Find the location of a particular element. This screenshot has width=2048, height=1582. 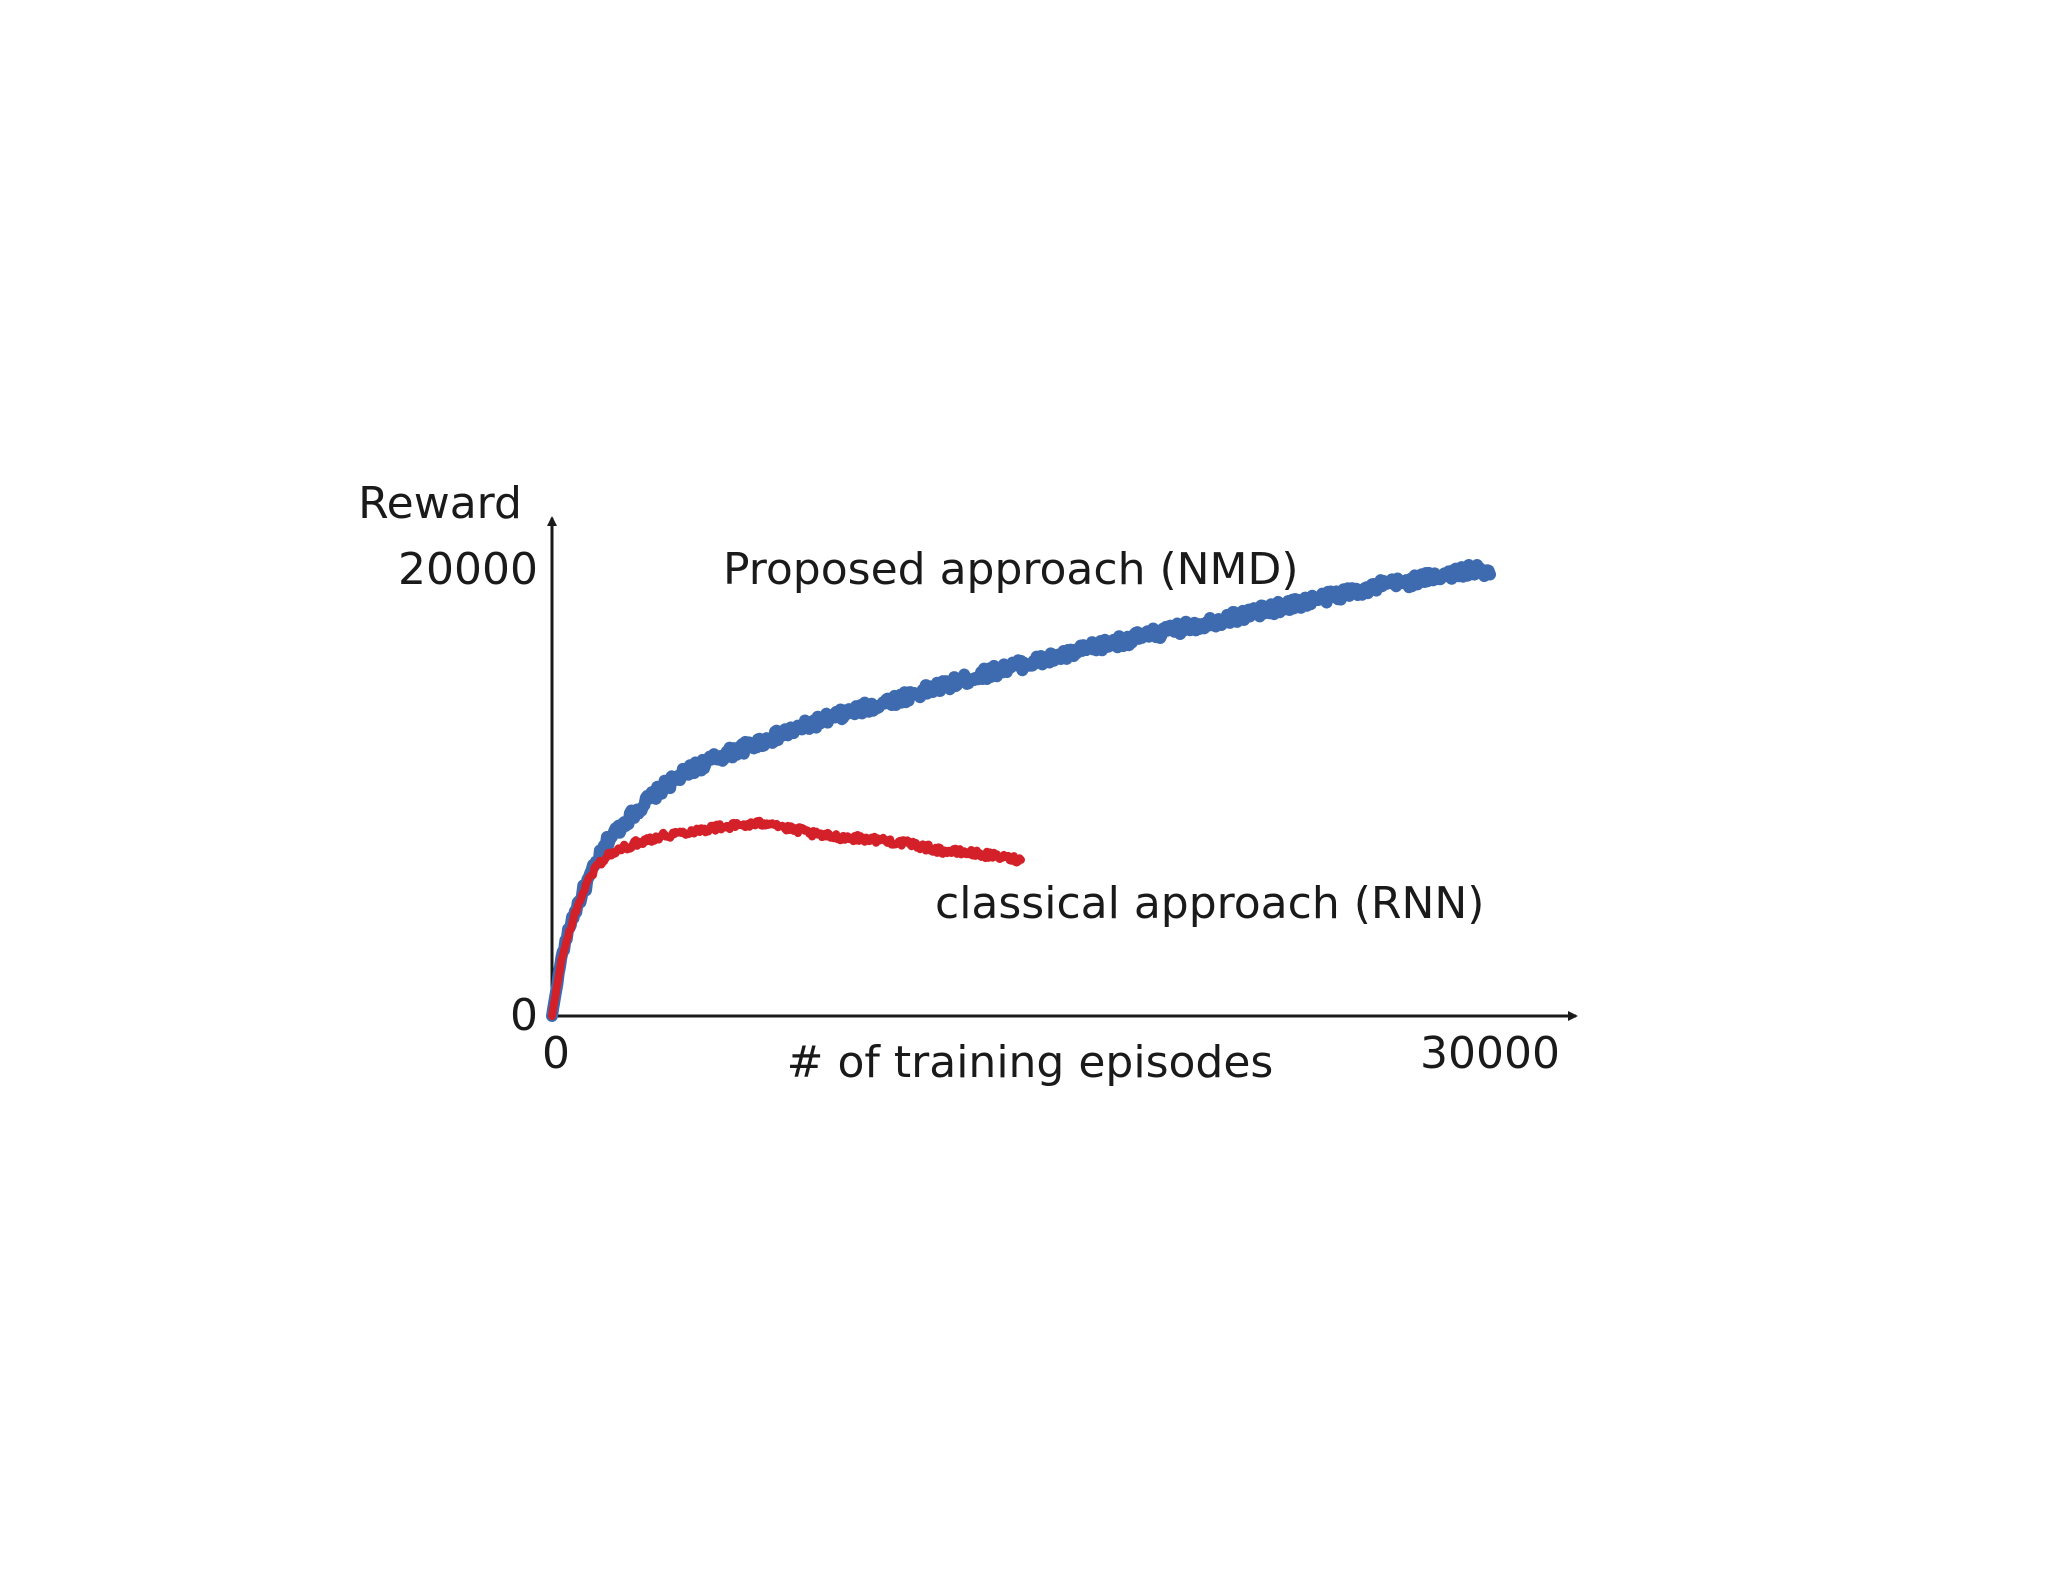

y-tick-label-top: 20000 is located at coordinates (468, 569).